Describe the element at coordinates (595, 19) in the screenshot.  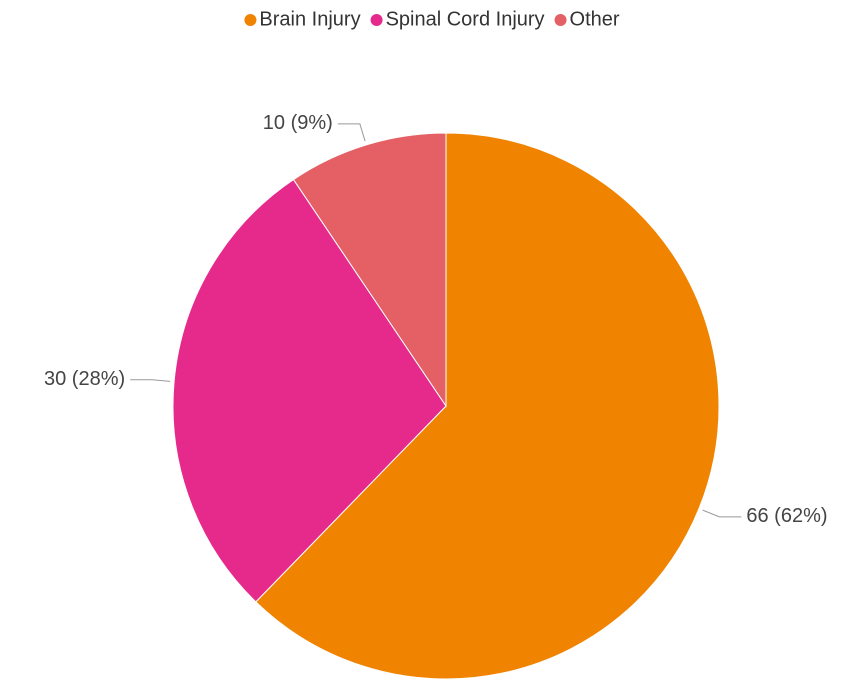
I see `legend-label: Other` at that location.